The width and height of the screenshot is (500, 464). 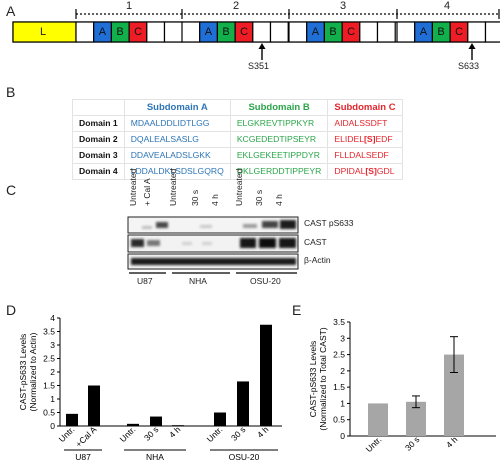 I want to click on panel-d-label: D, so click(x=11, y=310).